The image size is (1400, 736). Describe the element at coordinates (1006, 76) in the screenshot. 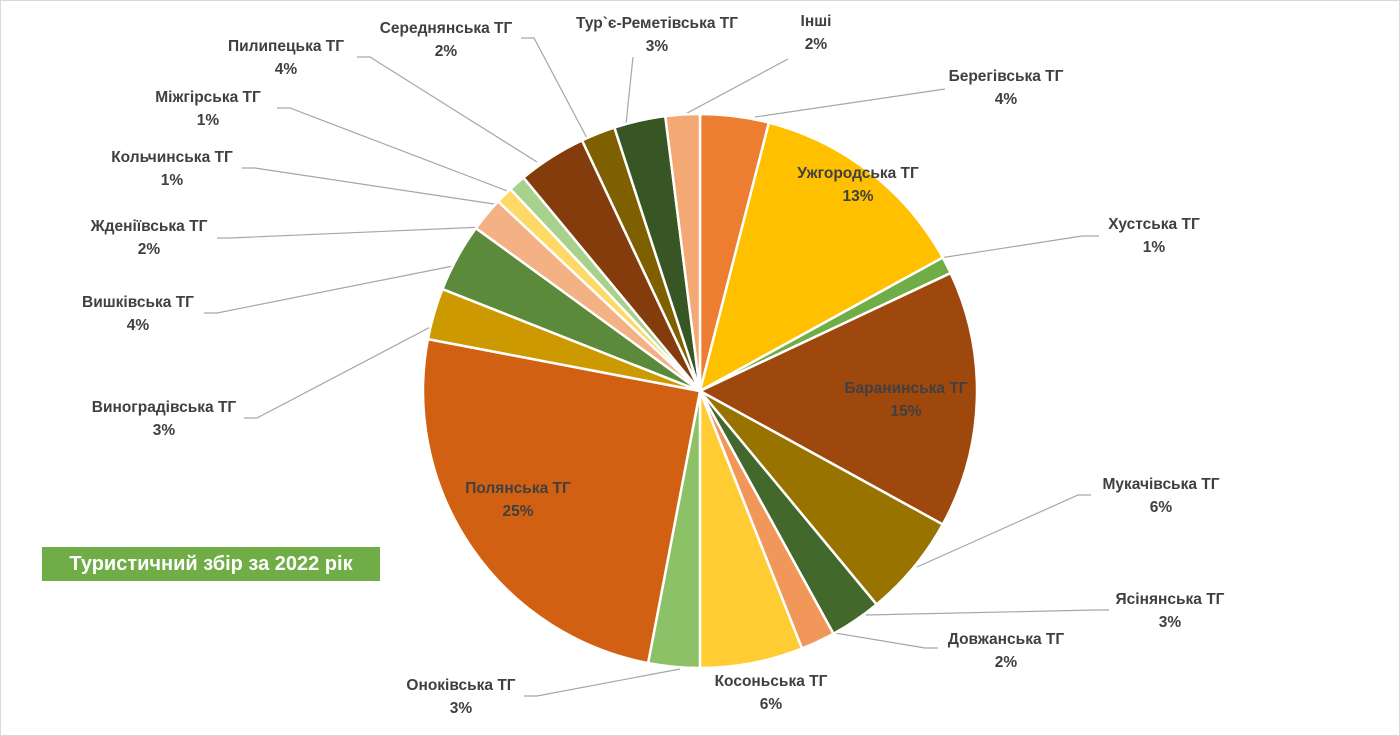

I see `slice-name: Берегівська ТГ` at that location.